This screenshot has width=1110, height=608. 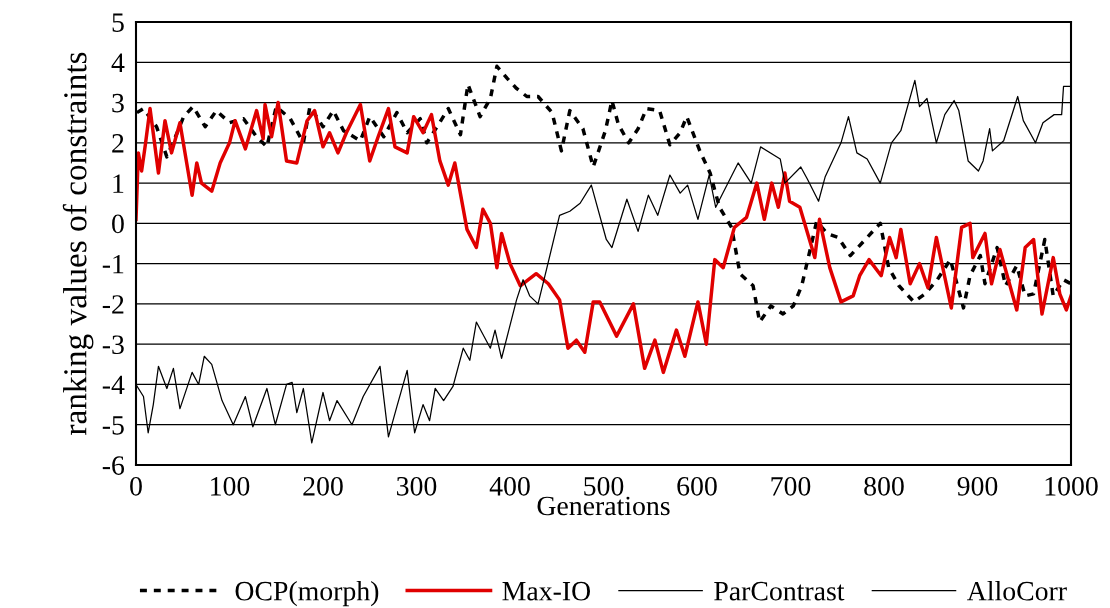 What do you see at coordinates (113, 385) in the screenshot?
I see `y-tick-label: -4` at bounding box center [113, 385].